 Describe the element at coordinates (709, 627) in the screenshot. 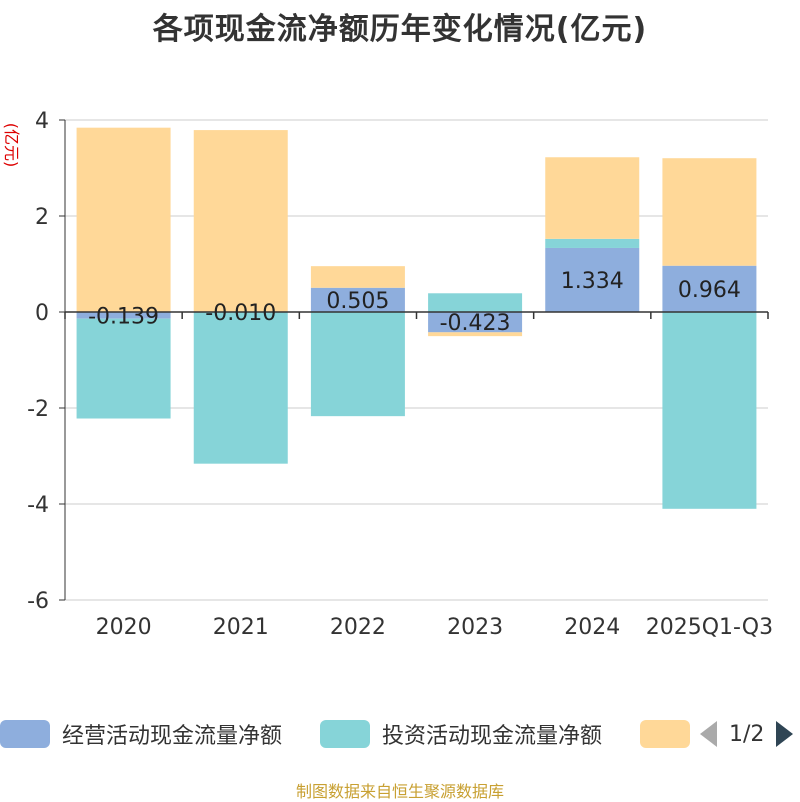

I see `x-tick-label-5: 2025Q1-Q3` at that location.